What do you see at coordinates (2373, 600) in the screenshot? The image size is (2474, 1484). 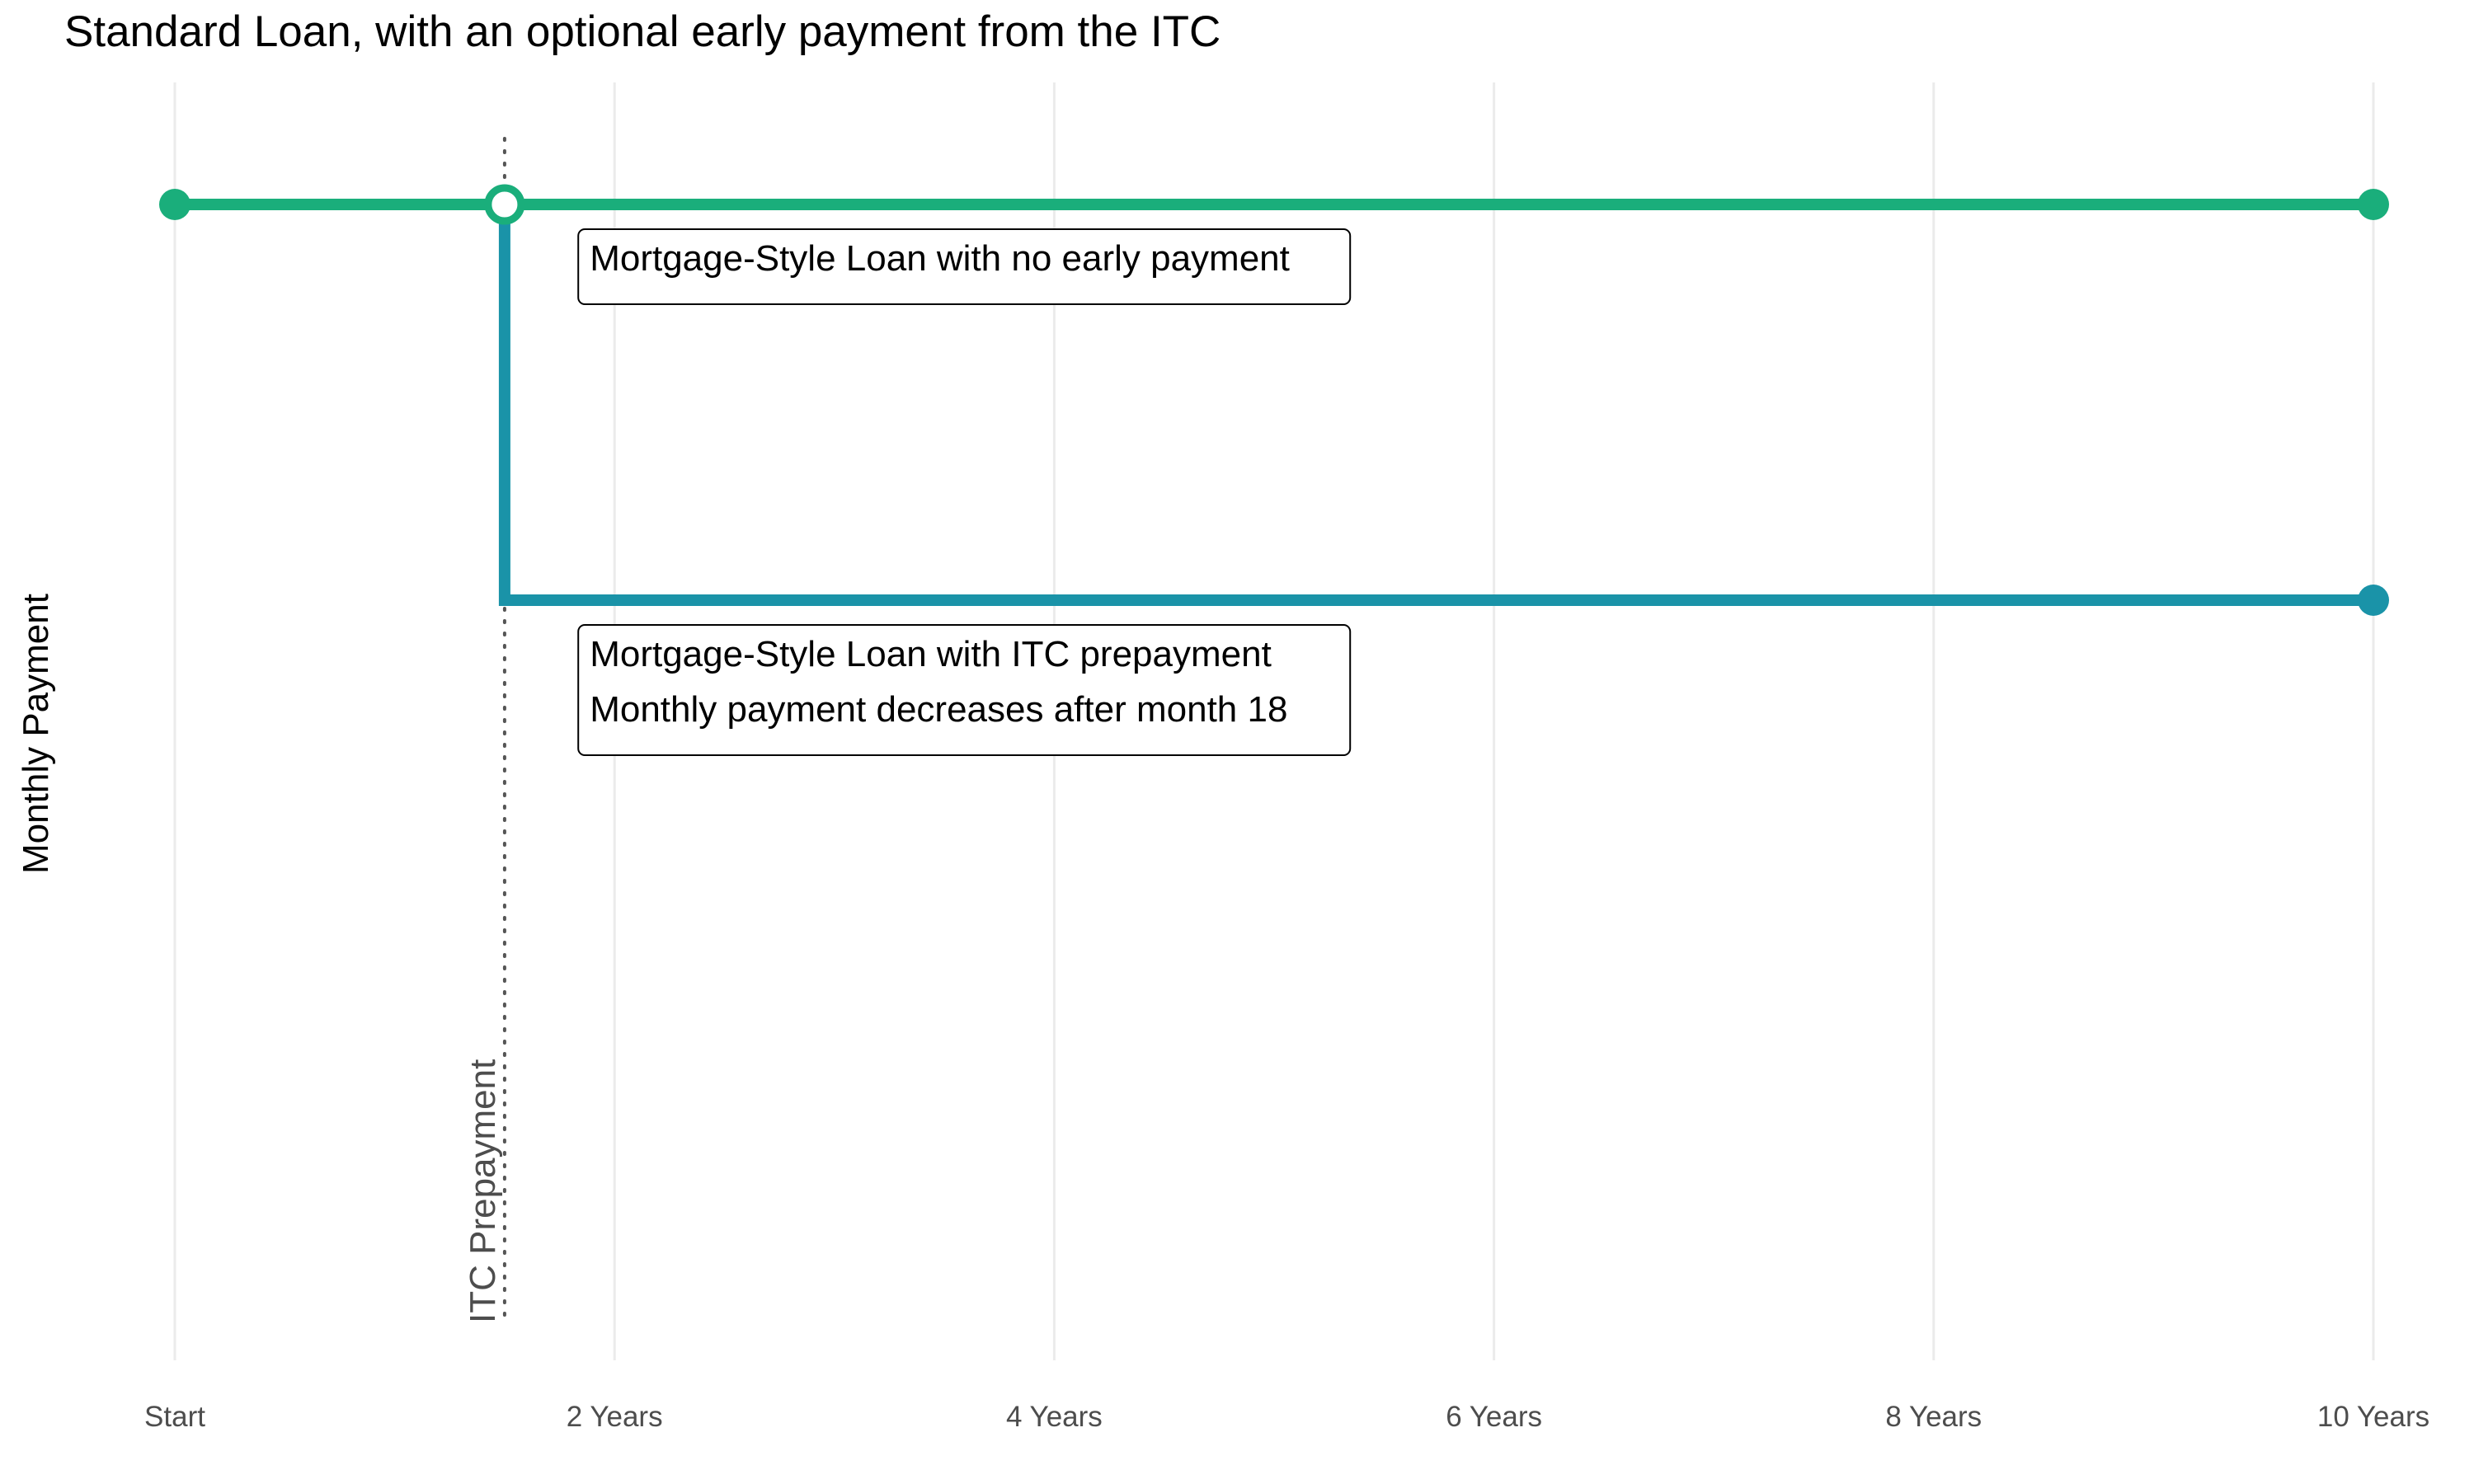 I see `series-1-end-point` at bounding box center [2373, 600].